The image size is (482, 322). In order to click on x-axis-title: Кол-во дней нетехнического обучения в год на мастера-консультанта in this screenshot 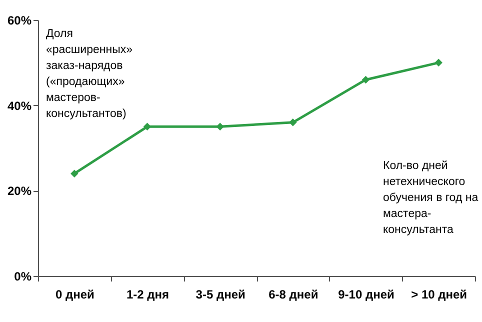, I will do `click(431, 198)`.